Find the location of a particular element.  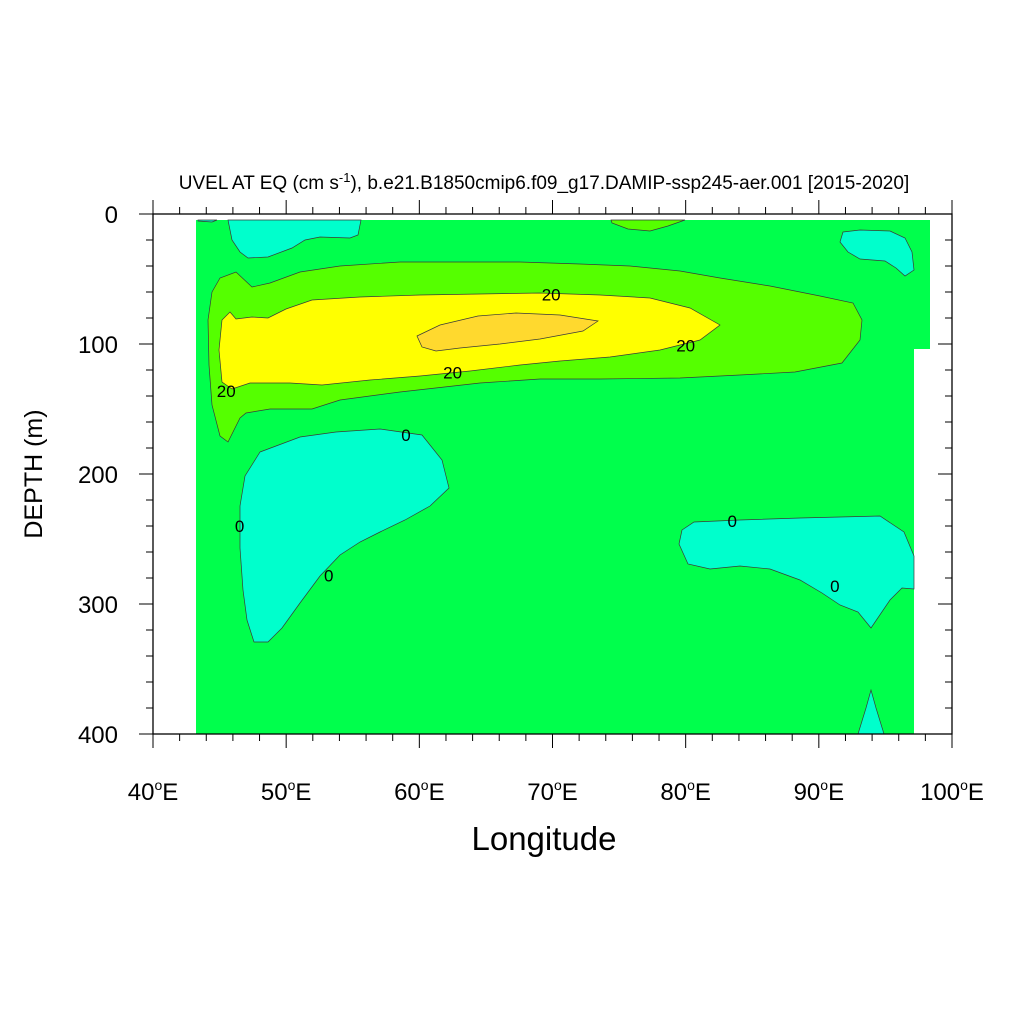

x-tick-label: 80oE is located at coordinates (685, 791).